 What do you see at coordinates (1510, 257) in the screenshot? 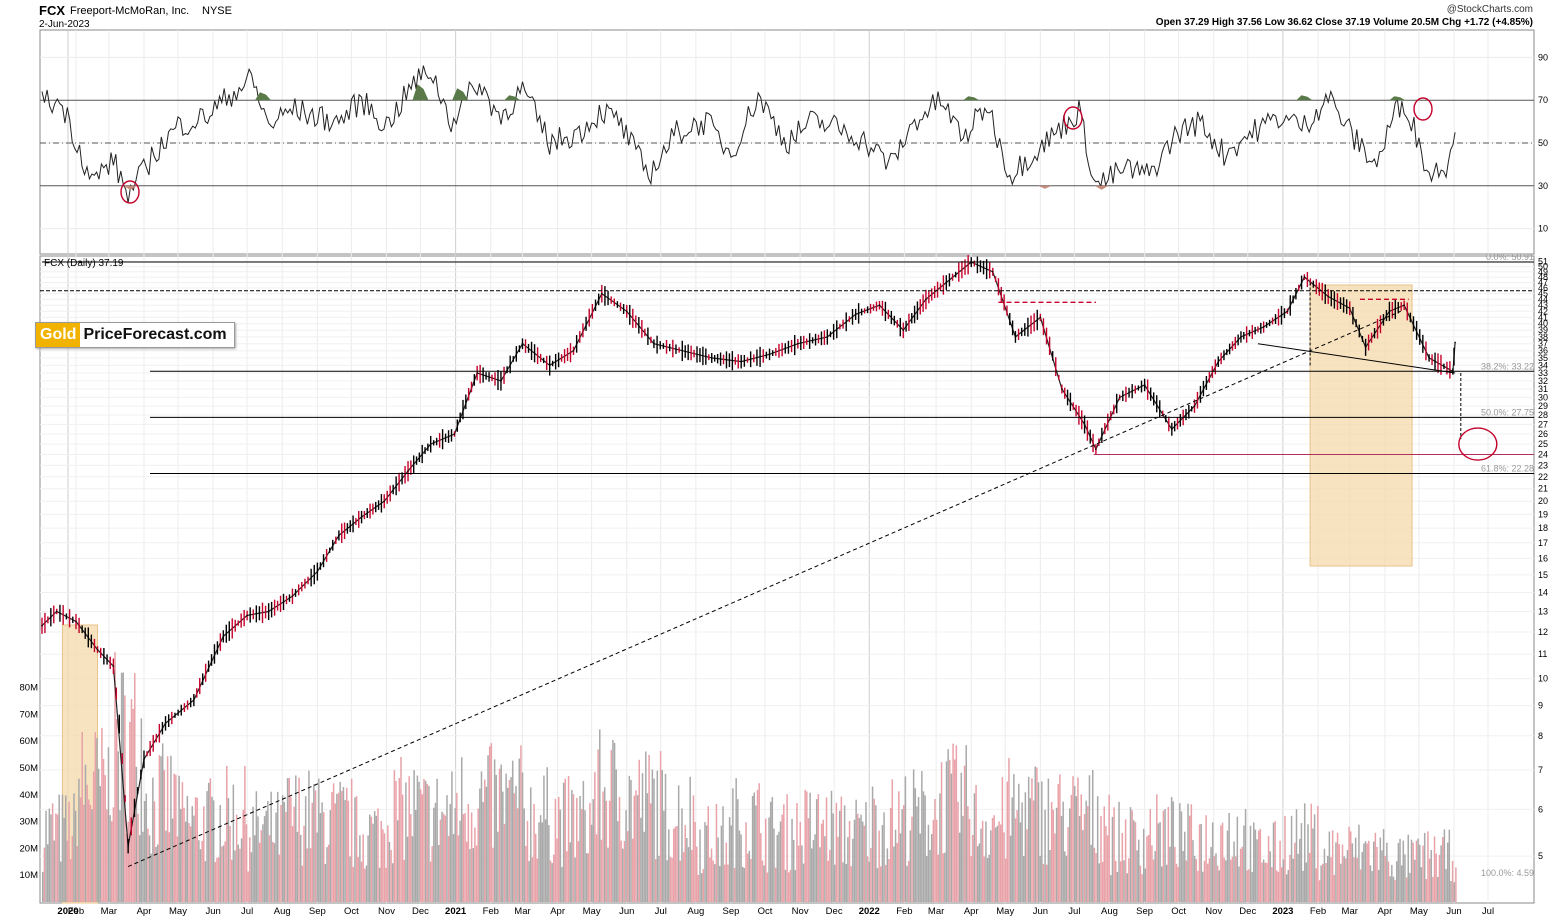
I see `fib-level-label: 0.0%: 50.91` at bounding box center [1510, 257].